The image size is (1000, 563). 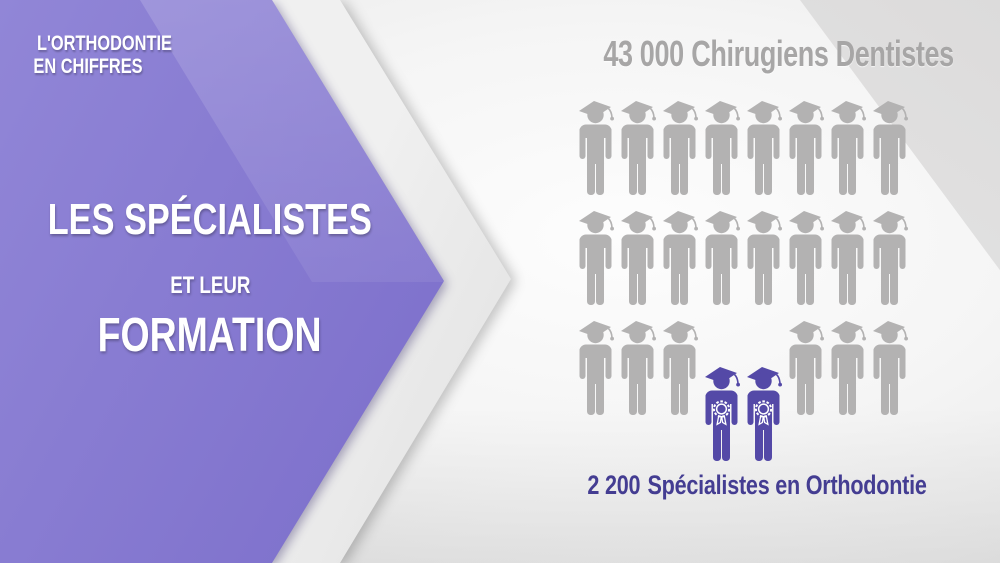 What do you see at coordinates (210, 219) in the screenshot?
I see `title-line1: LES SPÉCIALISTES` at bounding box center [210, 219].